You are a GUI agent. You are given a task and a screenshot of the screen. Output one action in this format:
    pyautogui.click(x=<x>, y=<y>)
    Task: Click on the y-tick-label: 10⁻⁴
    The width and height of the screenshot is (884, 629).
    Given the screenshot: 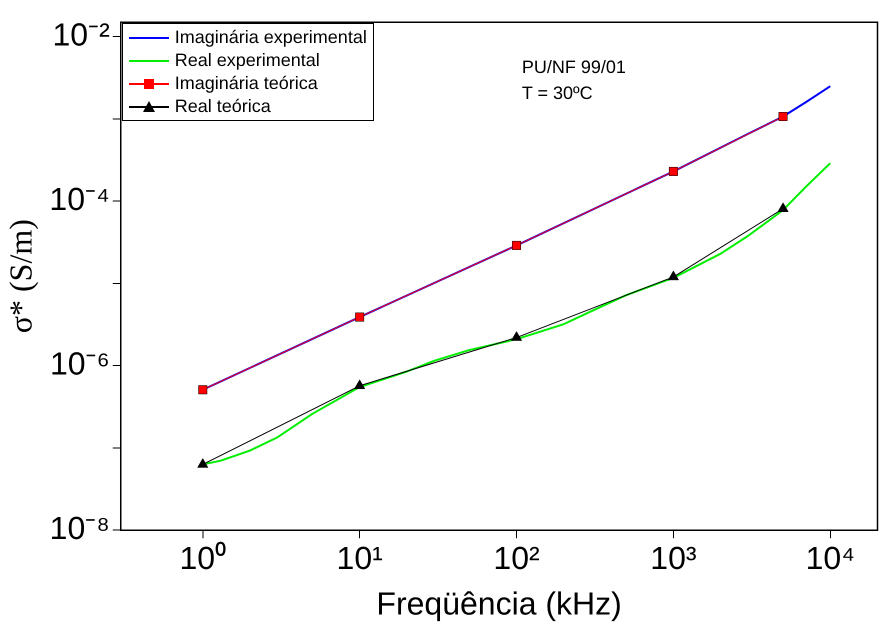 What is the action you would take?
    pyautogui.click(x=79, y=199)
    